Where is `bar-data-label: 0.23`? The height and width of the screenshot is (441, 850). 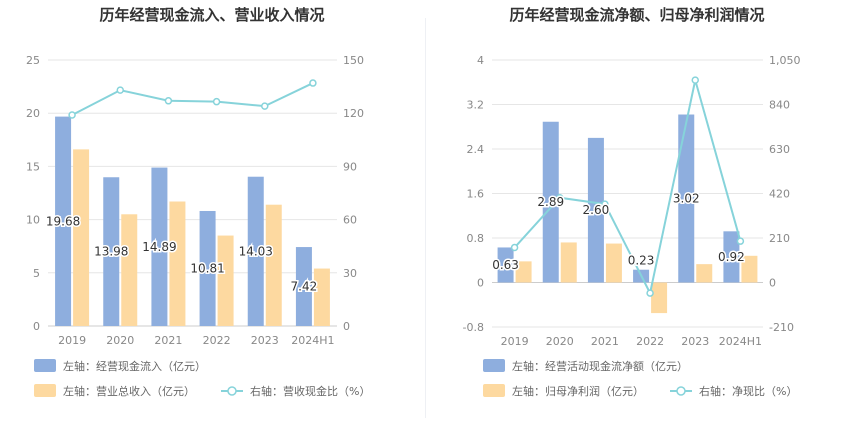
bar-data-label: 0.23 is located at coordinates (641, 261).